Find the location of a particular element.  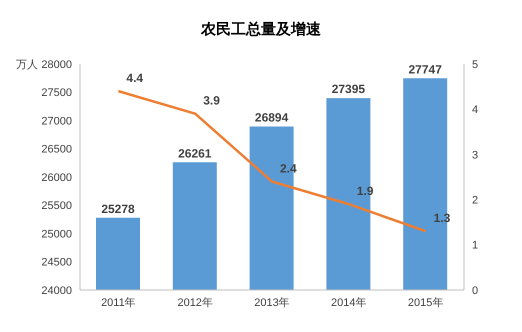

y-tick-label: 26000 is located at coordinates (56, 178).